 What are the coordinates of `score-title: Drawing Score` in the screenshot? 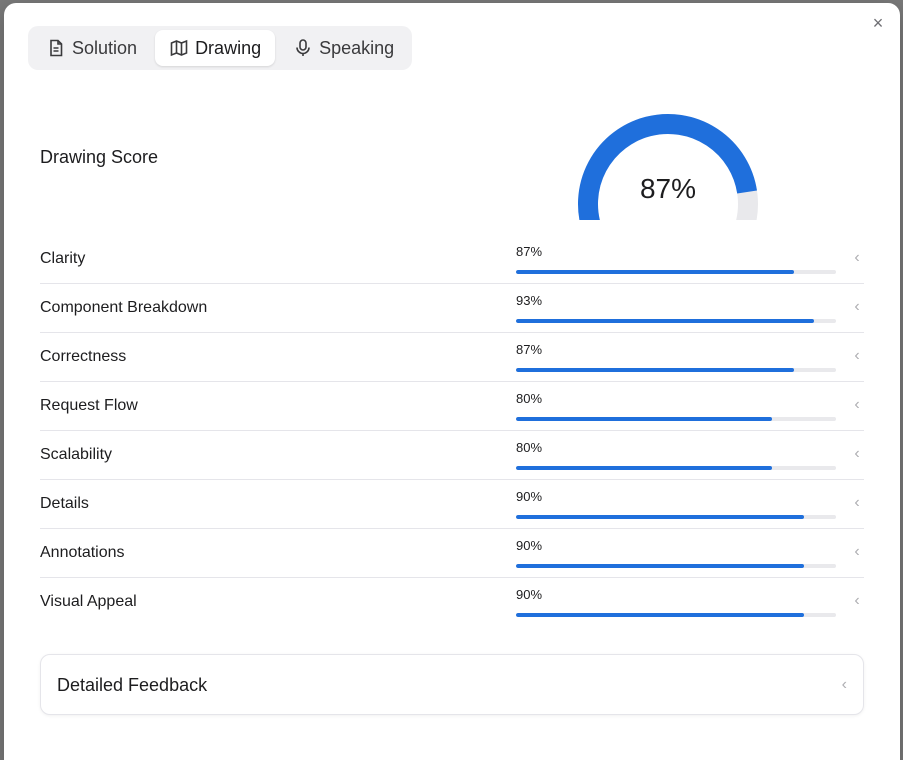 It's located at (99, 157).